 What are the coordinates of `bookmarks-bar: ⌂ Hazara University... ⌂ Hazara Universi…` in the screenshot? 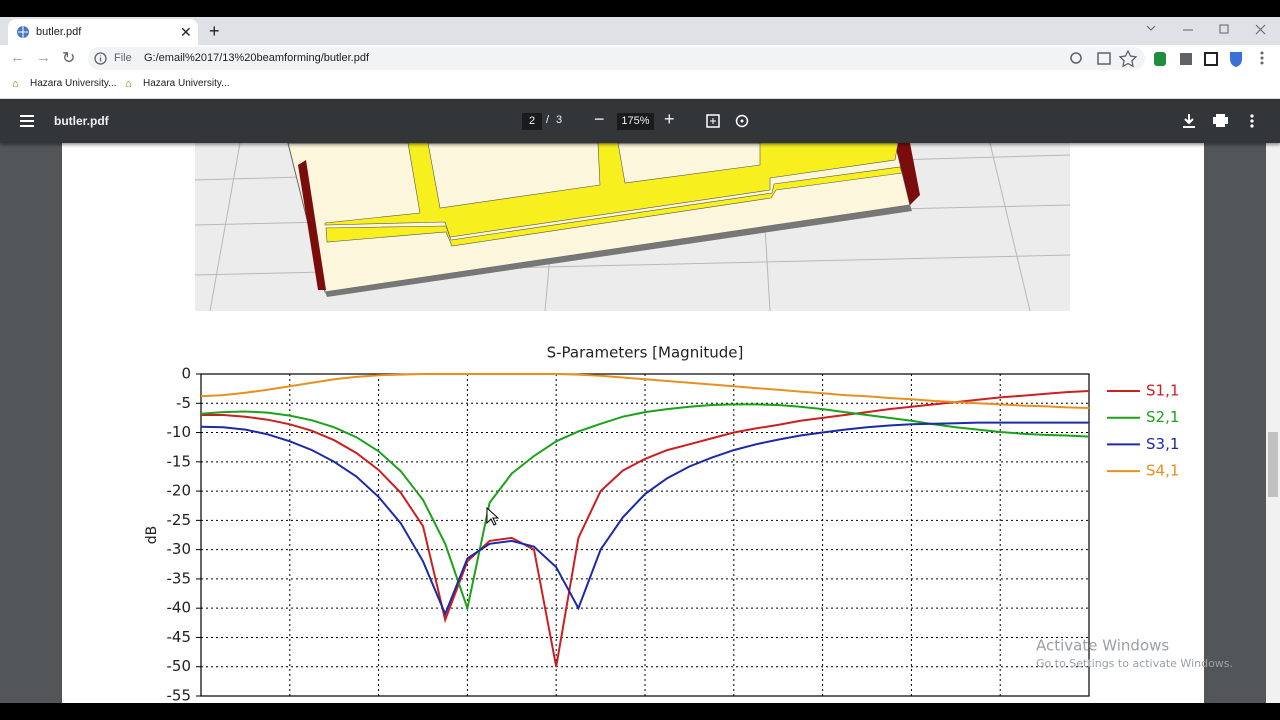 It's located at (640, 85).